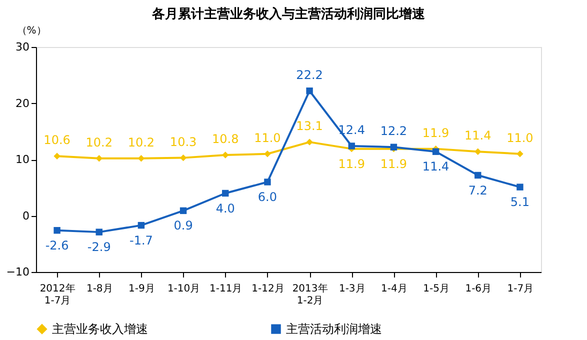 This screenshot has height=340, width=587. Describe the element at coordinates (309, 75) in the screenshot. I see `data-label: 22.2` at that location.